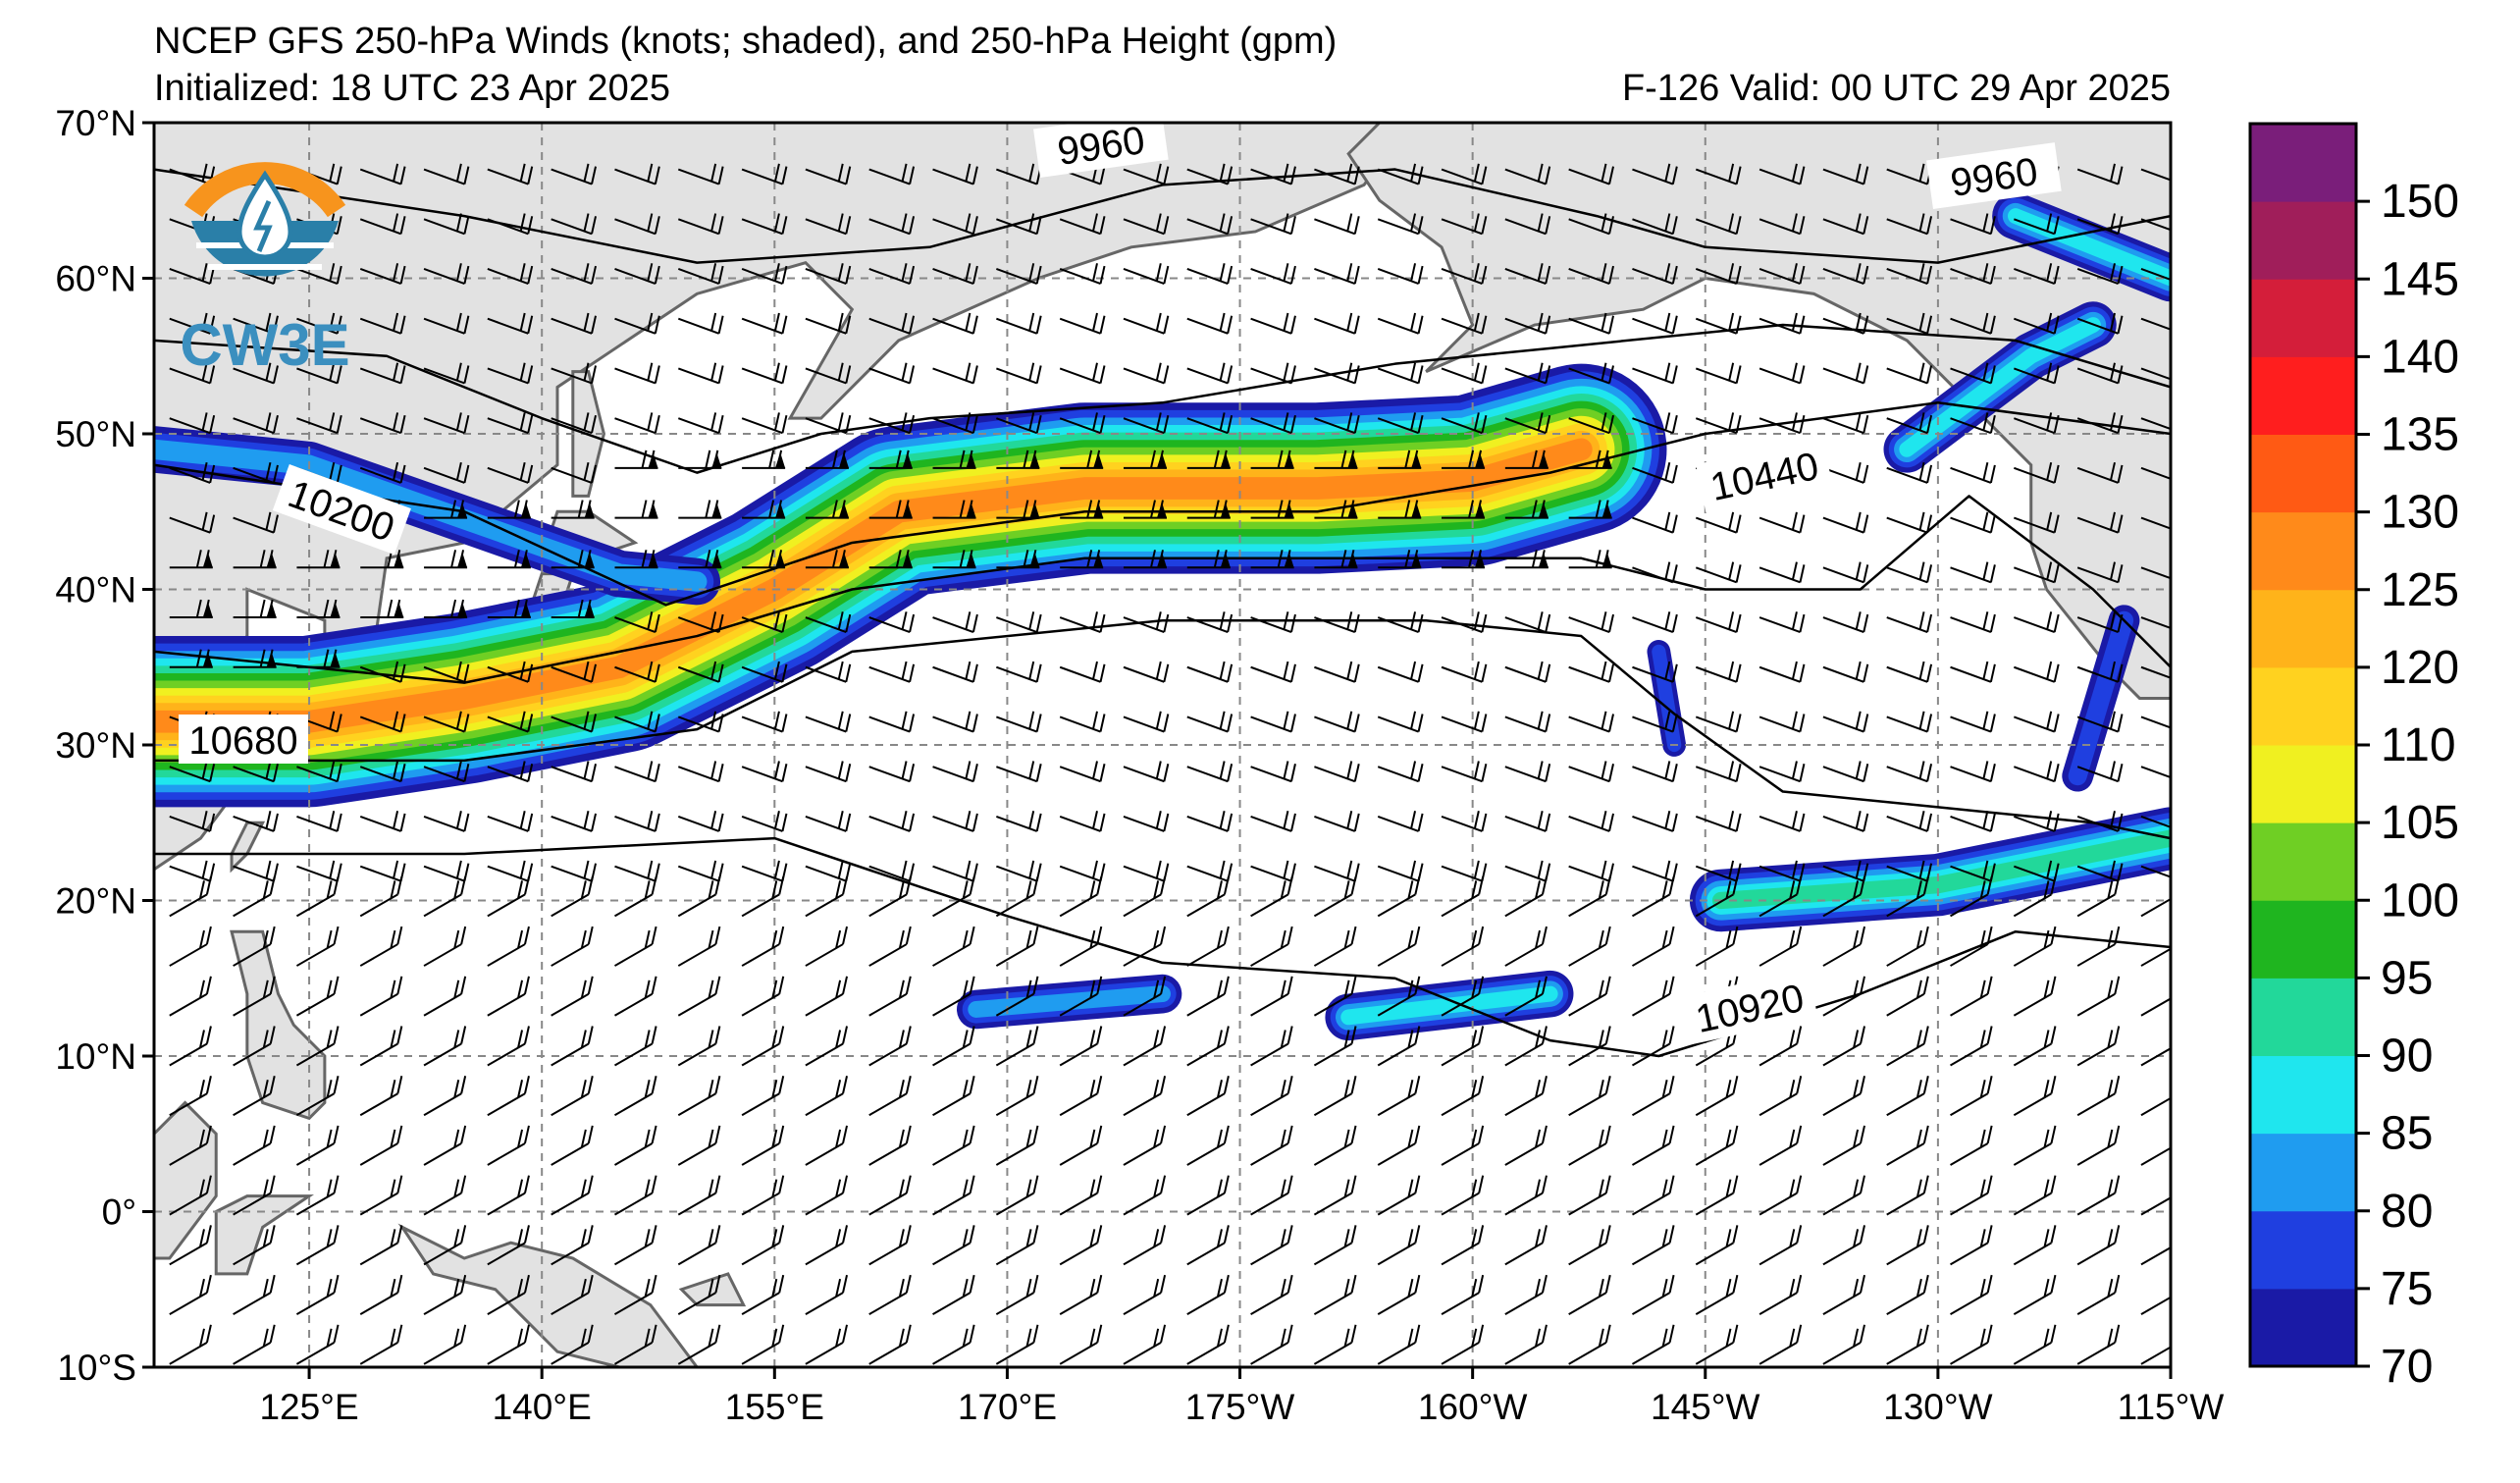 The width and height of the screenshot is (2520, 1483). Describe the element at coordinates (412, 89) in the screenshot. I see `init-time: Initialized: 18 UTC 23 Apr 2025` at that location.